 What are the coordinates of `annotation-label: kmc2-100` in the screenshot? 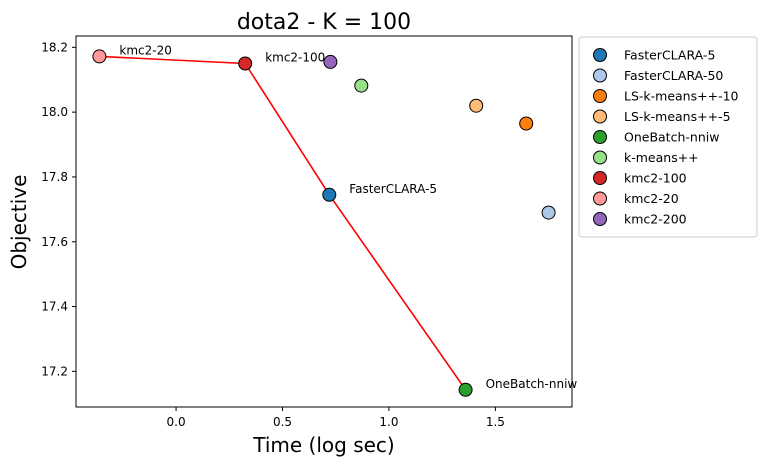 It's located at (295, 58).